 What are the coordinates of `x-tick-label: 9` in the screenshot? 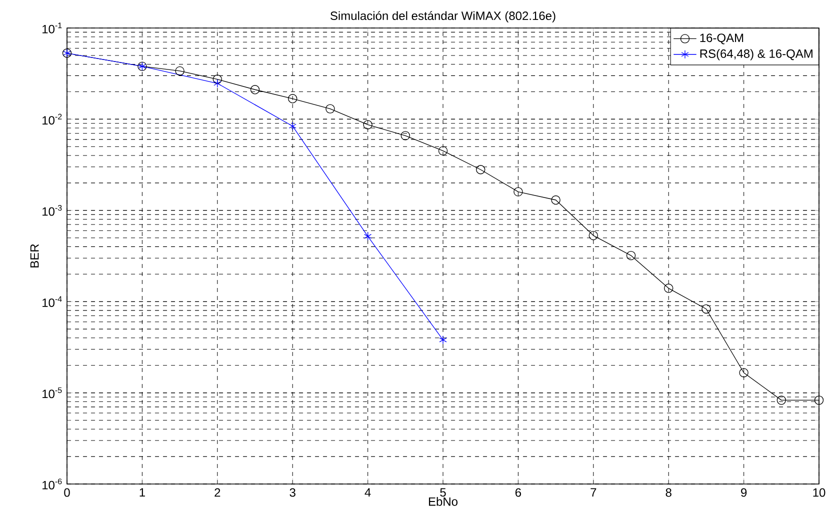 It's located at (744, 492).